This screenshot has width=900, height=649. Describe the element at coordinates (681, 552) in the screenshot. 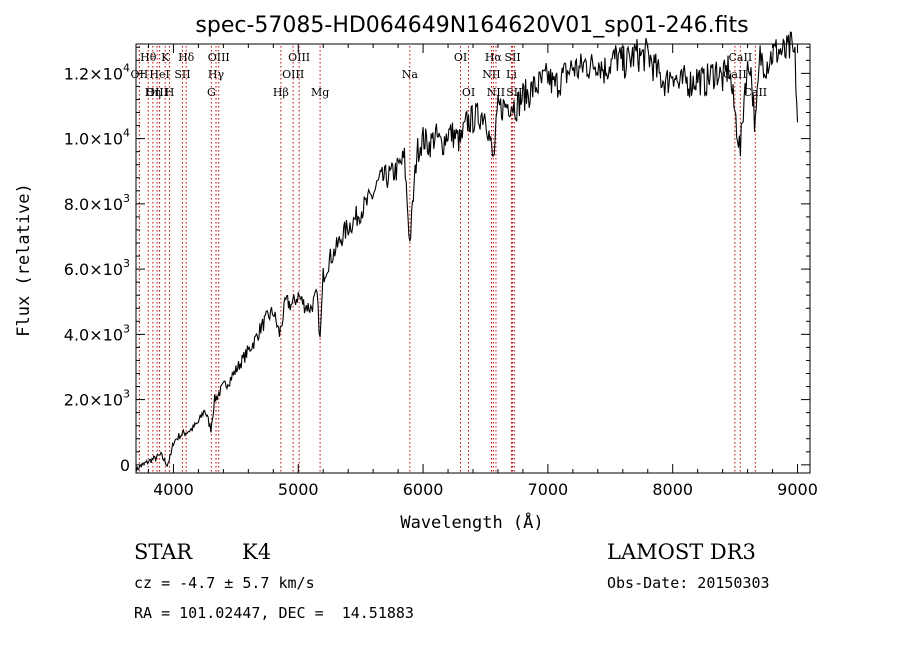

I see `survey-name: LAMOST DR3` at that location.